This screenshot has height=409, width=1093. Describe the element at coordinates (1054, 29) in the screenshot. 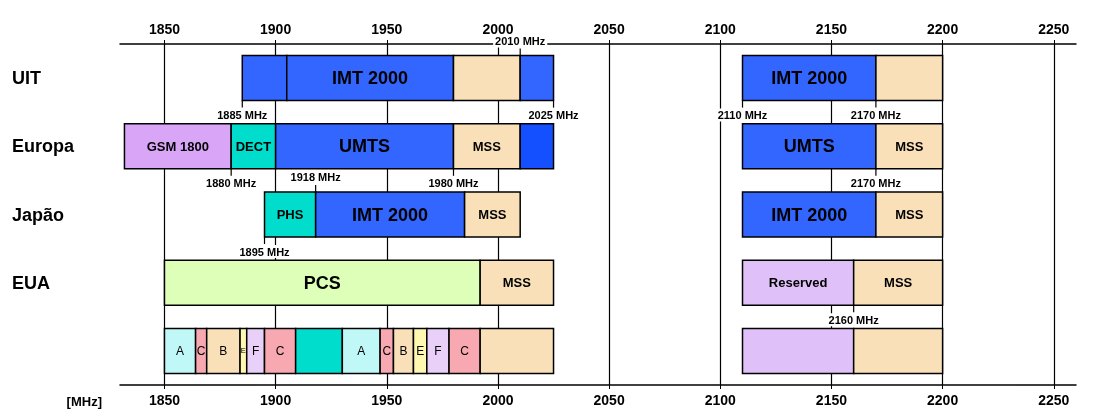

I see `x-tick-label: 2250` at that location.